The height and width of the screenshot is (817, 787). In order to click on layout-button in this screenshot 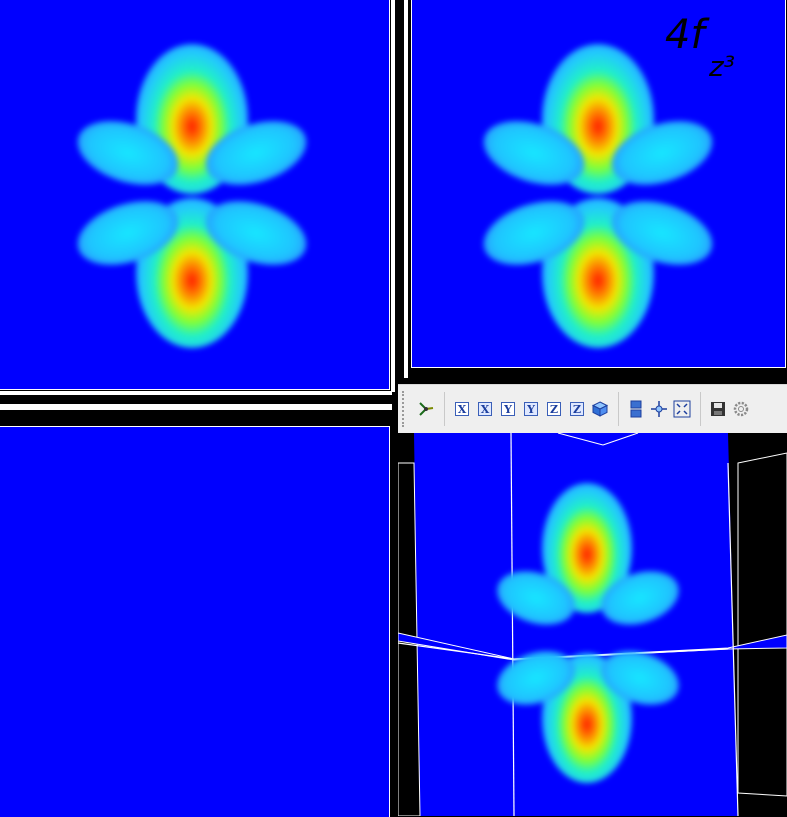, I will do `click(636, 409)`.